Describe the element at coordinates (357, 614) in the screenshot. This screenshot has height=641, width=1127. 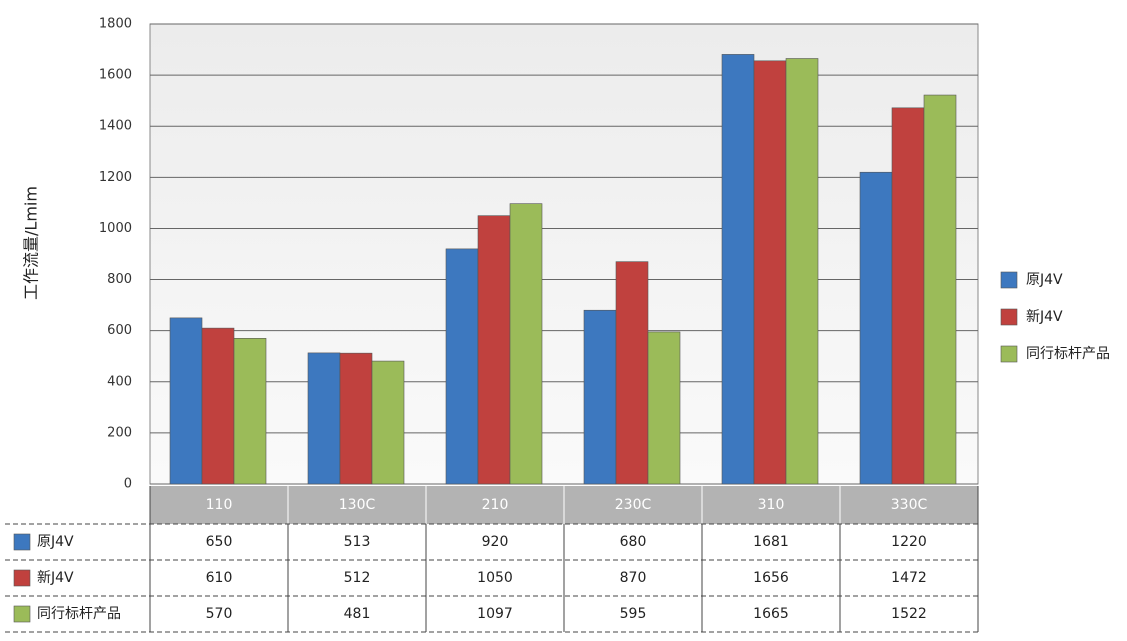
I see `table-value: 481` at that location.